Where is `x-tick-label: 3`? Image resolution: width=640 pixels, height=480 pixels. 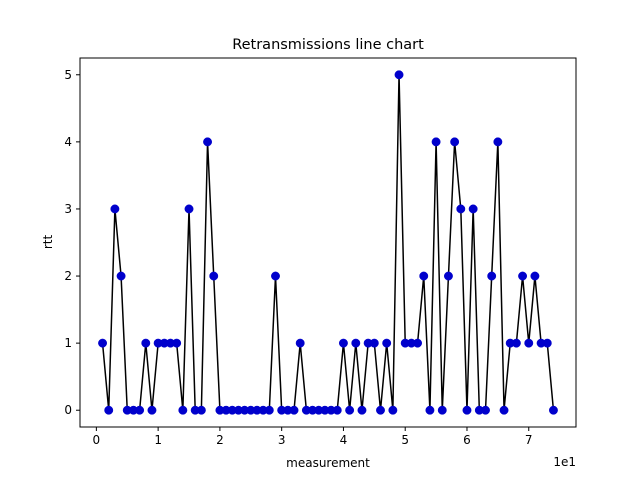 x-tick-label: 3 is located at coordinates (282, 440).